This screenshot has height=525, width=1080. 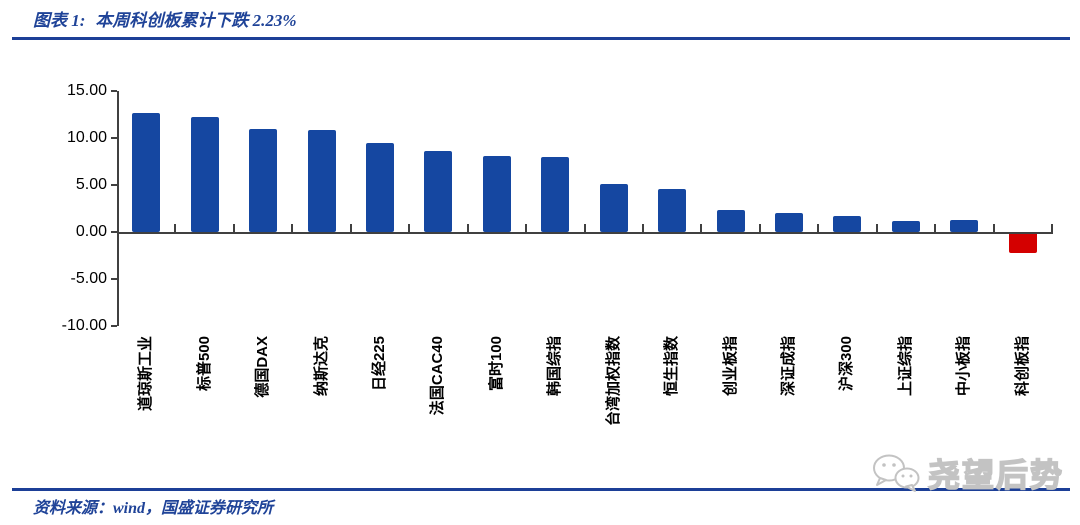 I want to click on y-axis-tick-label: 0.00, so click(x=91, y=231).